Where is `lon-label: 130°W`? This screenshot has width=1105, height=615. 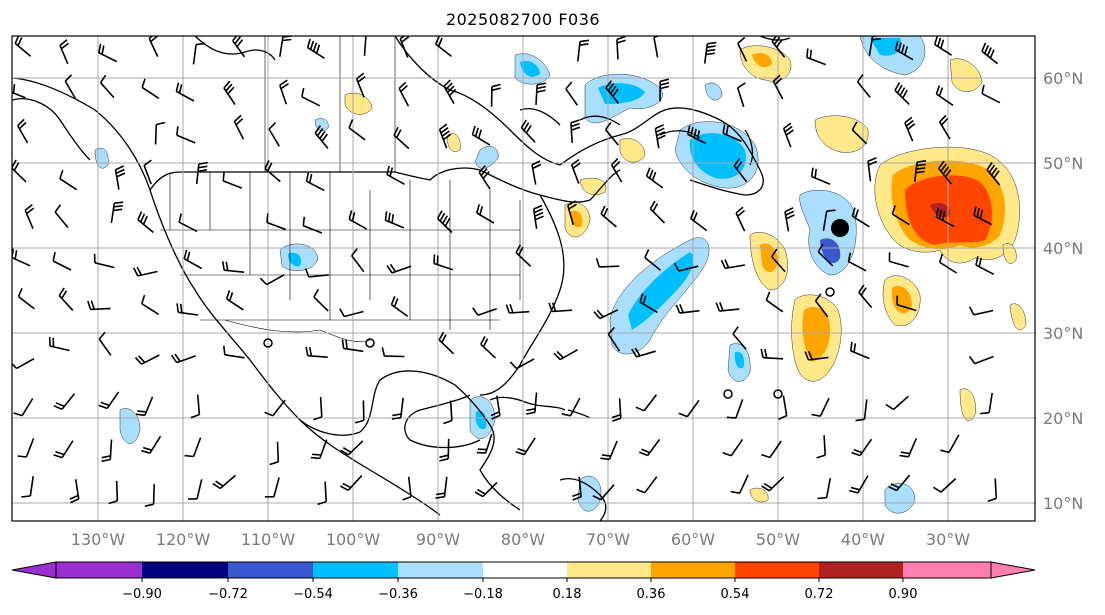 lon-label: 130°W is located at coordinates (98, 539).